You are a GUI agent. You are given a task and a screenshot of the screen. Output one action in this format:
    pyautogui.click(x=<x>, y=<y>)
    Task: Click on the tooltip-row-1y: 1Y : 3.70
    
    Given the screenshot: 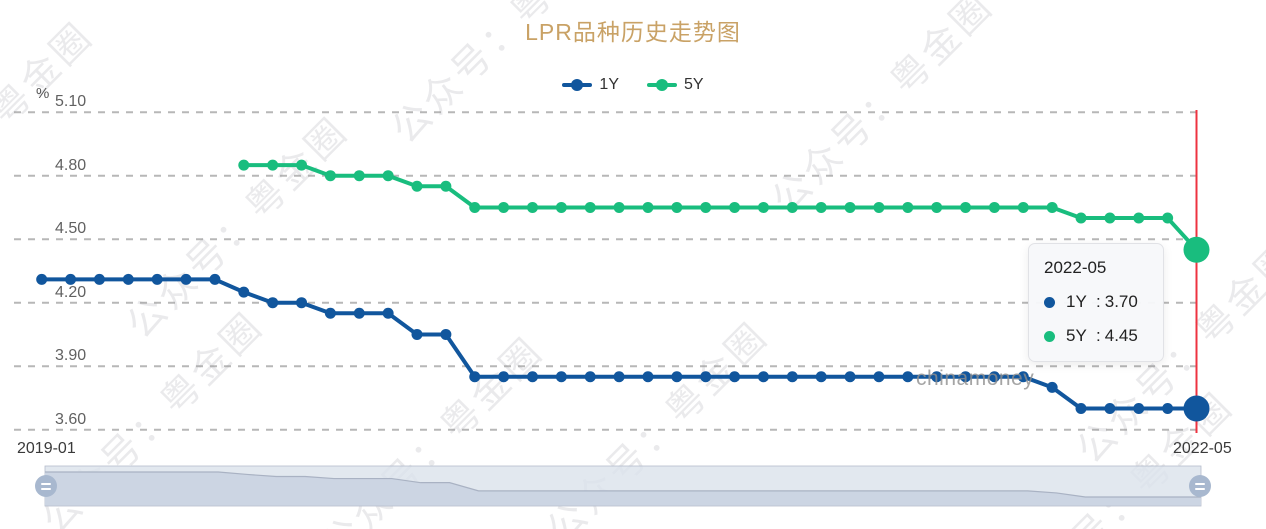 What is the action you would take?
    pyautogui.click(x=1096, y=302)
    